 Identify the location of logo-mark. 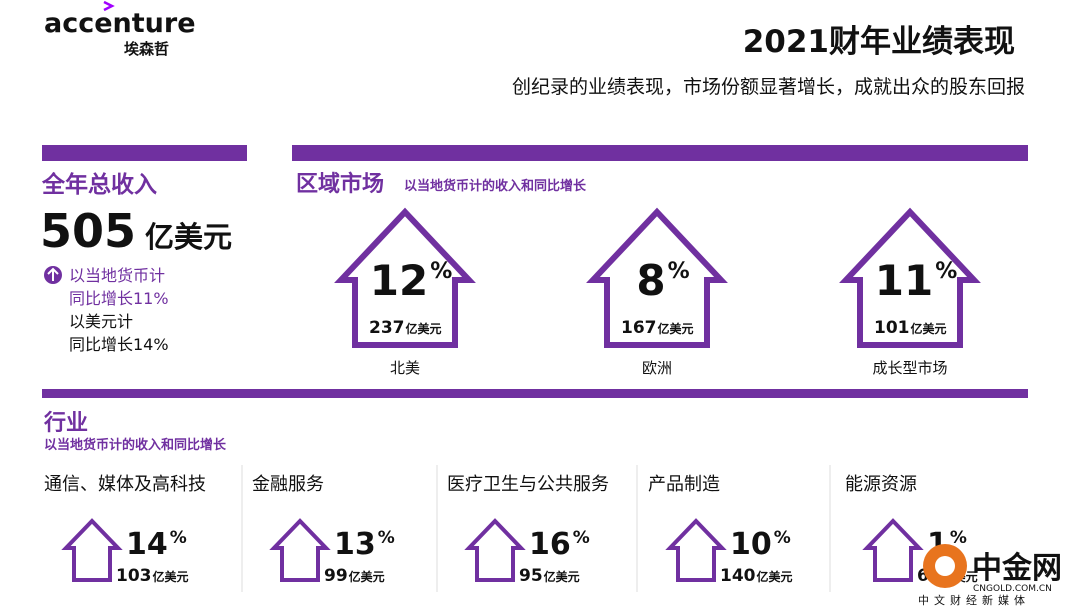
(109, 6).